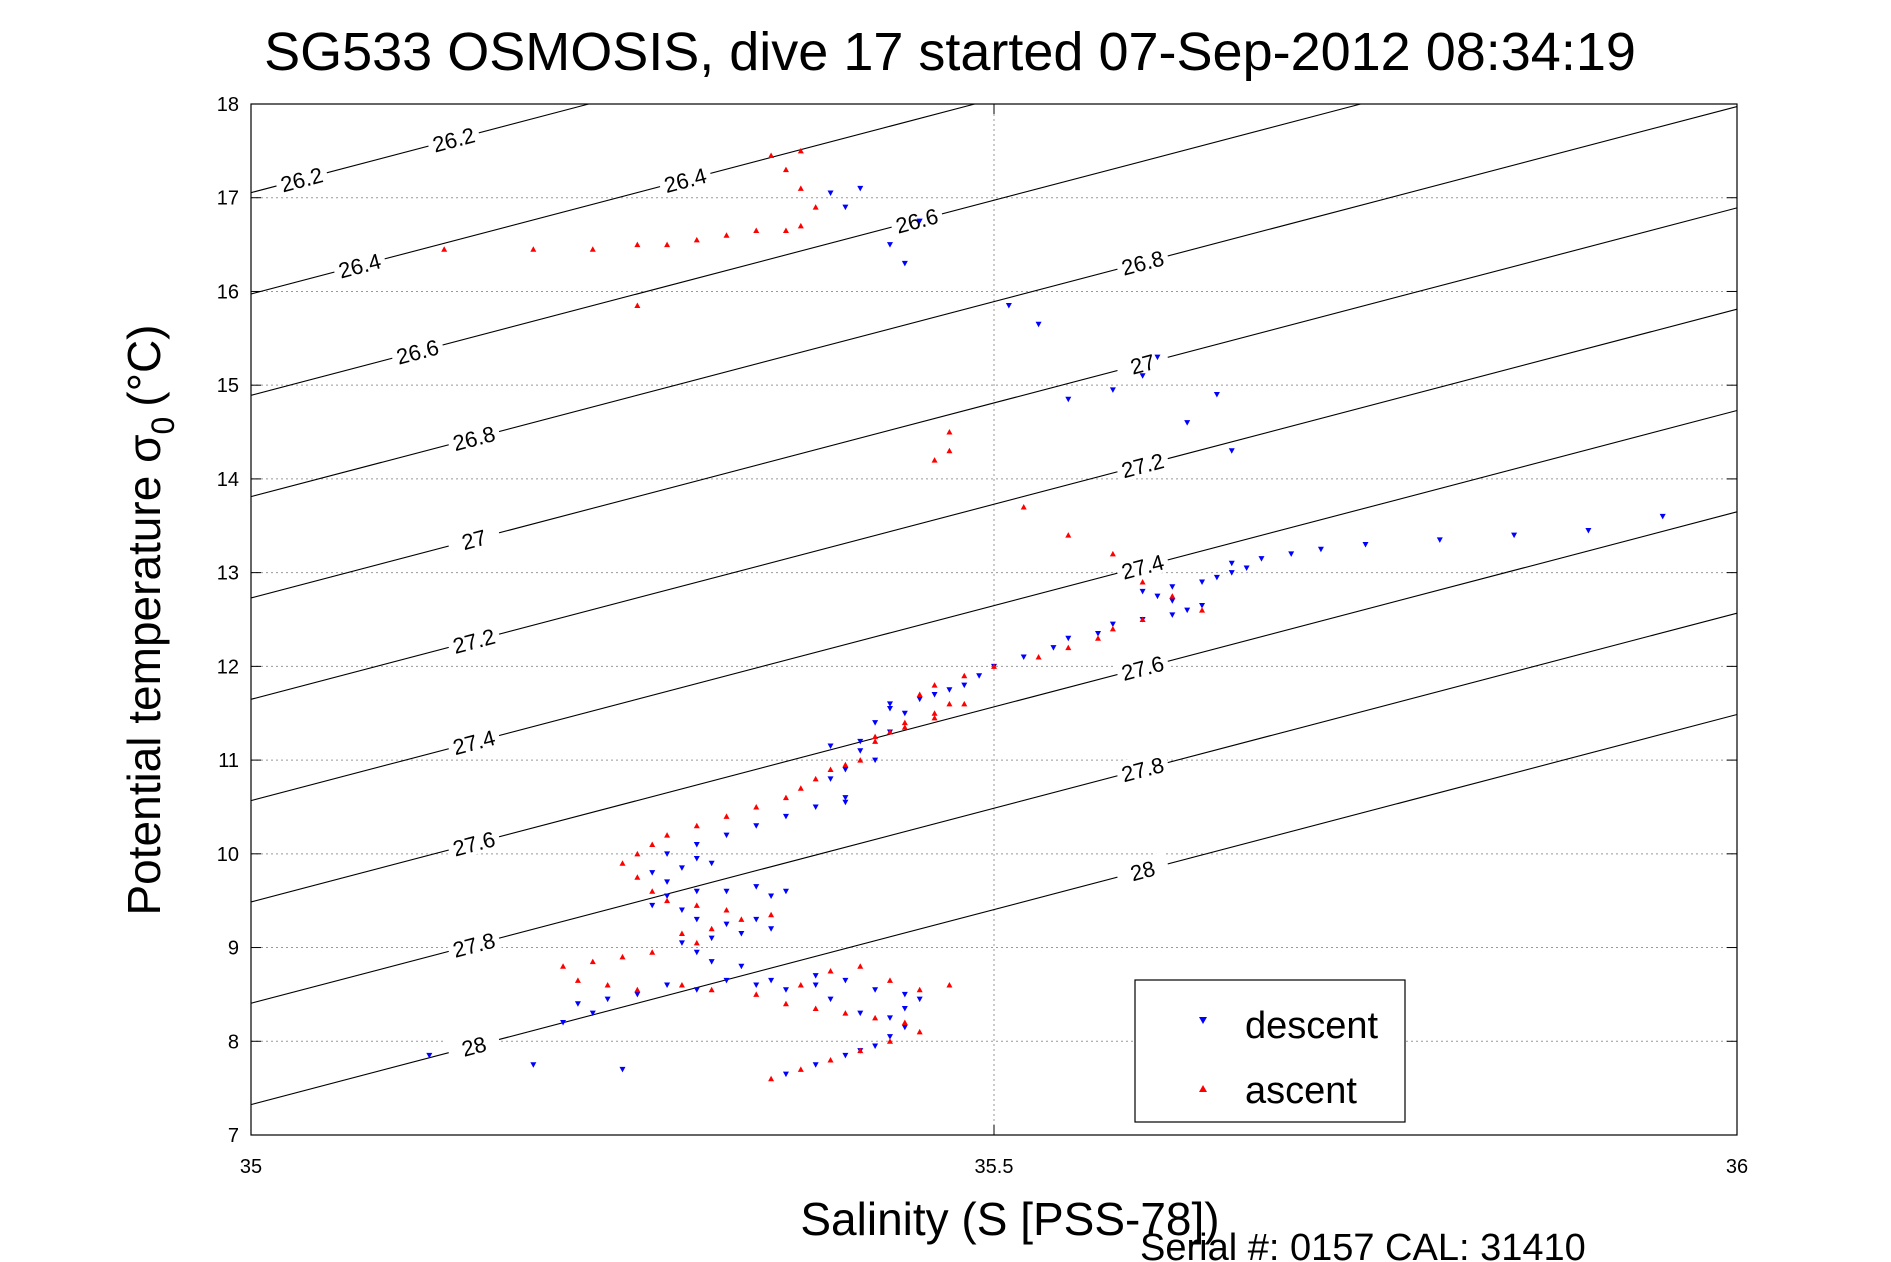  I want to click on y-axis-label: Potential temperature σ0 (°C), so click(149, 619).